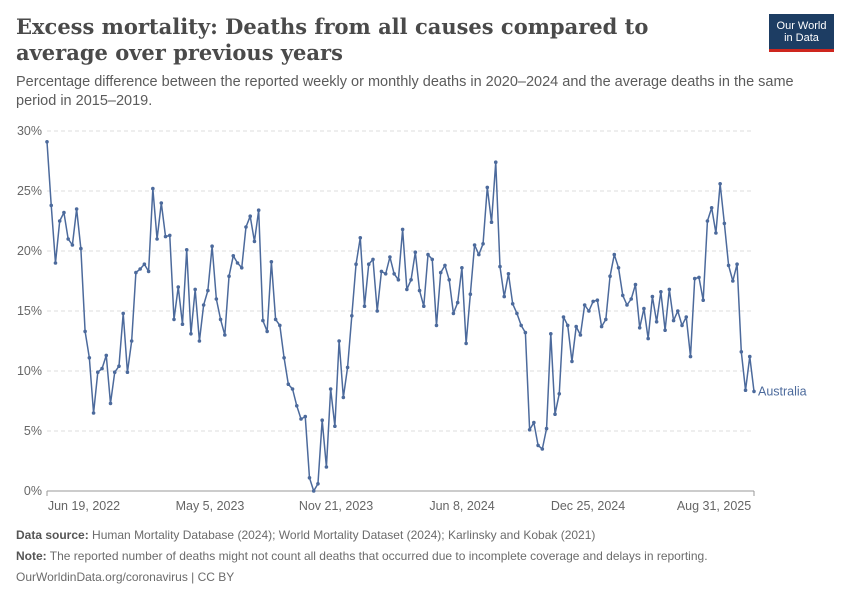  What do you see at coordinates (801, 33) in the screenshot?
I see `owid-logo: Our World in Data` at bounding box center [801, 33].